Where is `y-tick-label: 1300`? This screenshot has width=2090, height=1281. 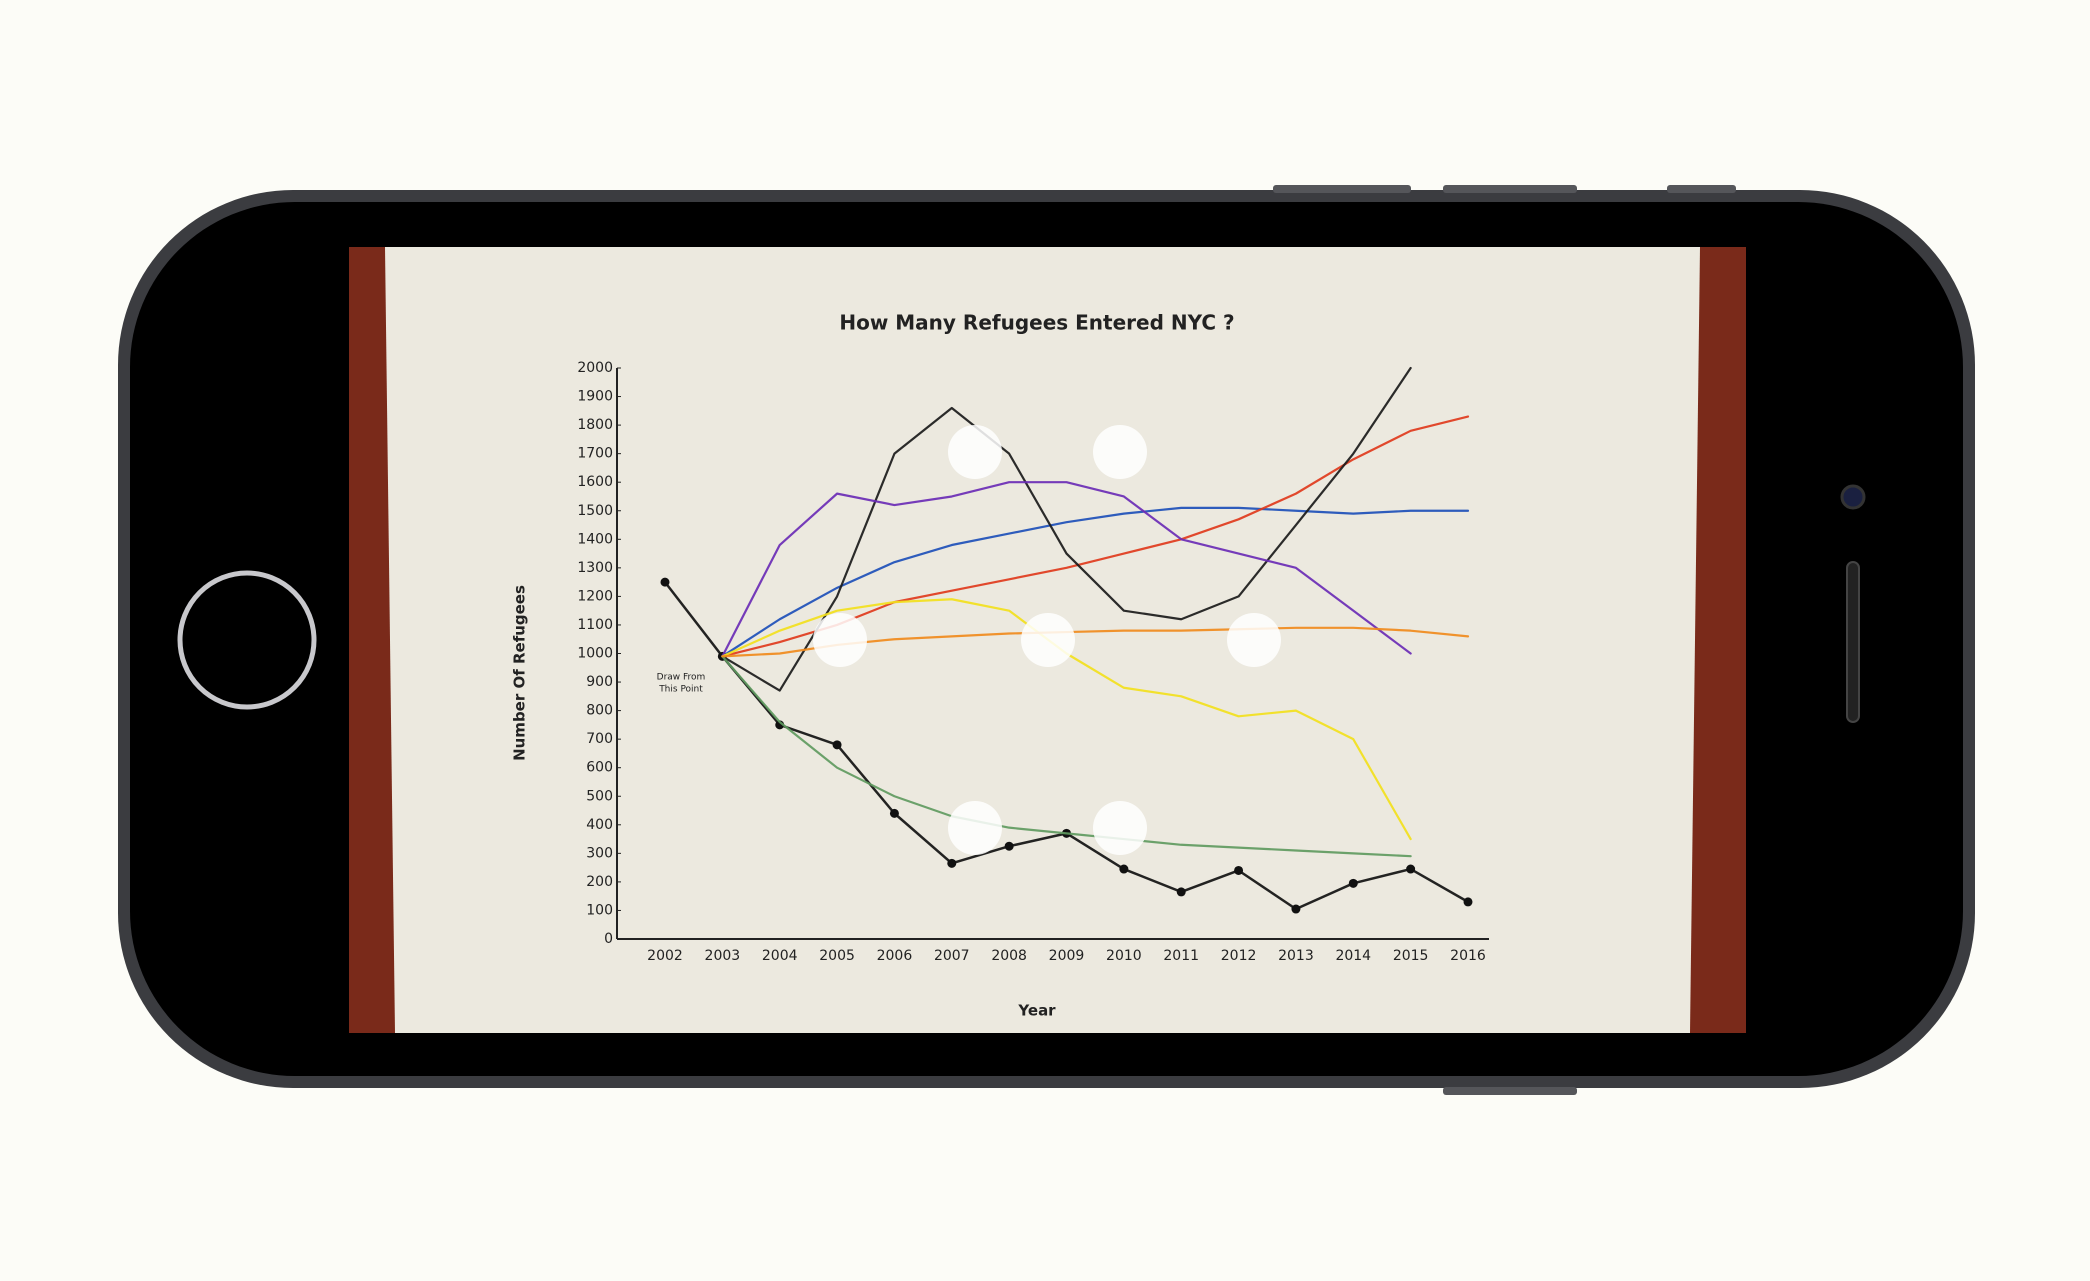
y-tick-label: 1300 is located at coordinates (595, 568).